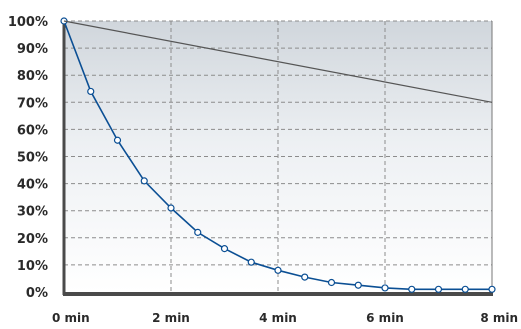 This screenshot has width=521, height=329. I want to click on y-tick-label: 100%, so click(28, 22).